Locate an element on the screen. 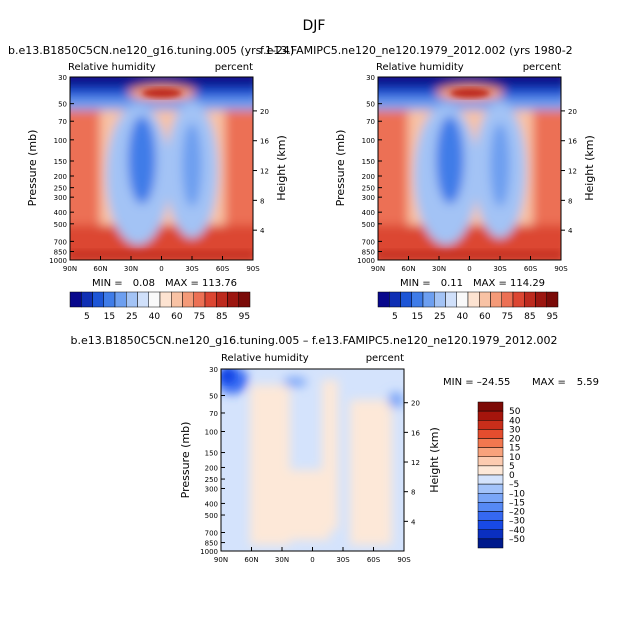 The height and width of the screenshot is (628, 629). colorbar-label: 85 is located at coordinates (529, 317).